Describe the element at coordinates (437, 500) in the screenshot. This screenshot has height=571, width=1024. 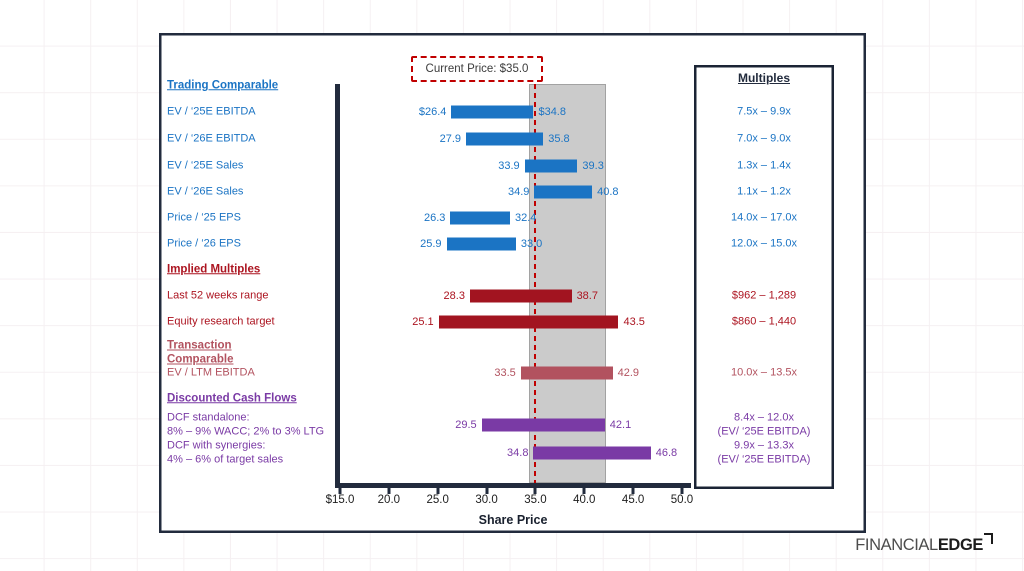
I see `x-tick-label: 25.0` at that location.